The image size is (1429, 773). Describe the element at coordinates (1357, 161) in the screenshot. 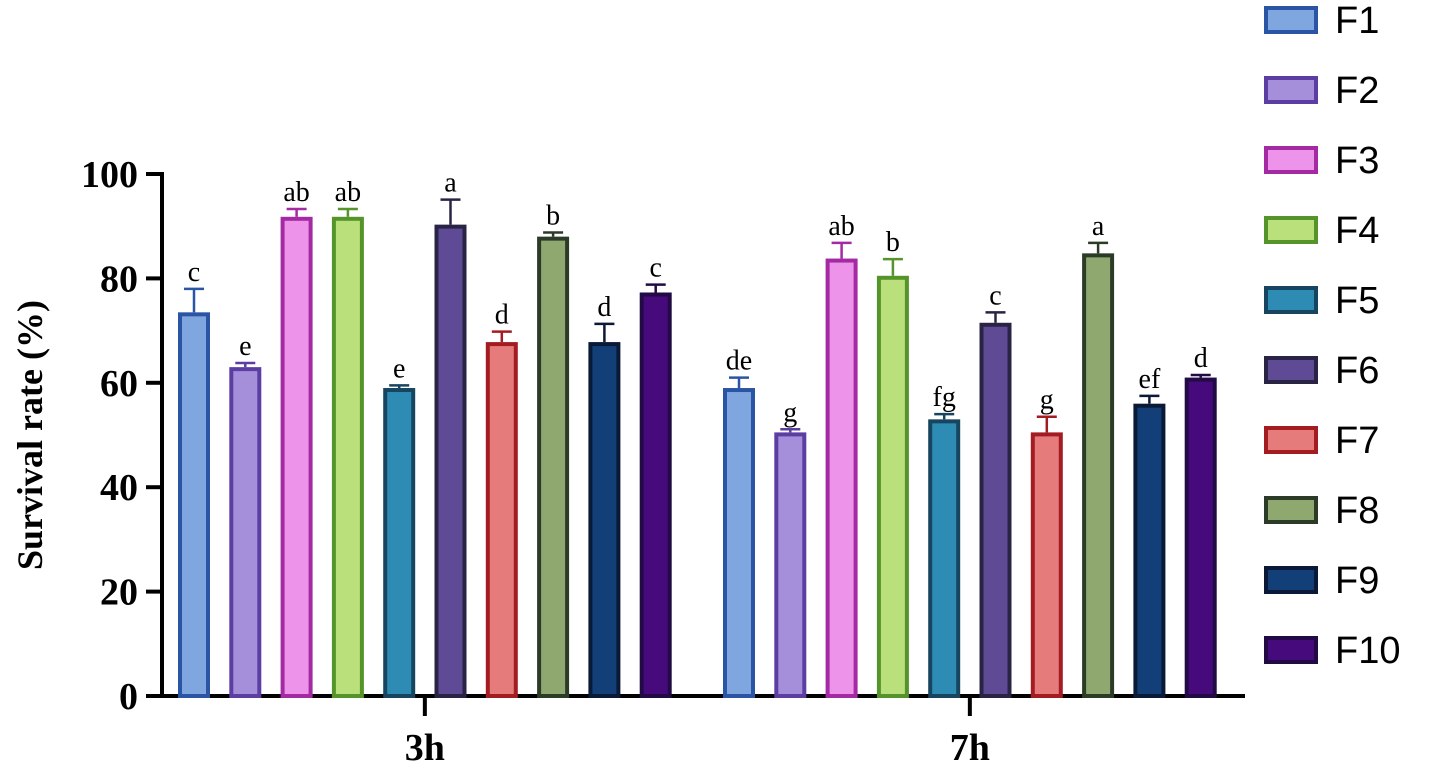

I see `legend-label: F3` at that location.